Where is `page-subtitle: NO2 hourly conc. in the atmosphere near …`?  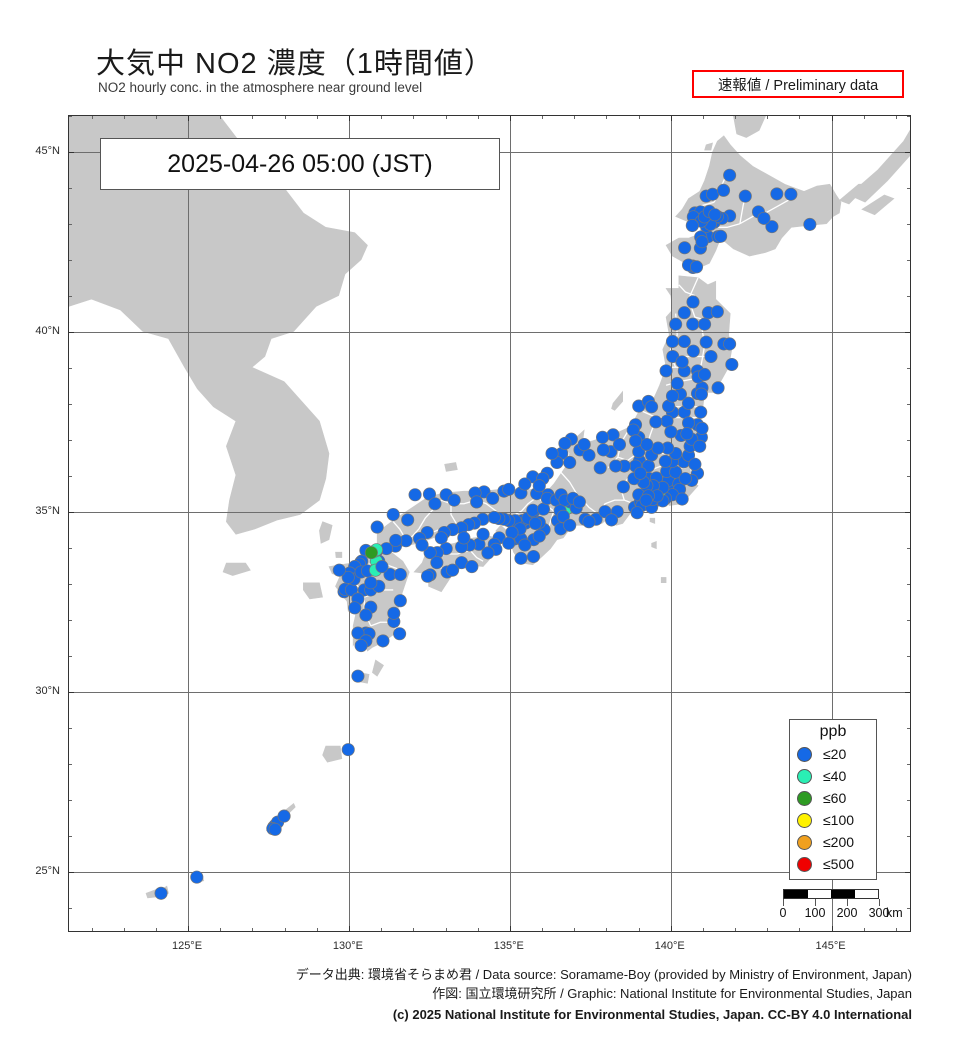
page-subtitle: NO2 hourly conc. in the atmosphere near … is located at coordinates (260, 87).